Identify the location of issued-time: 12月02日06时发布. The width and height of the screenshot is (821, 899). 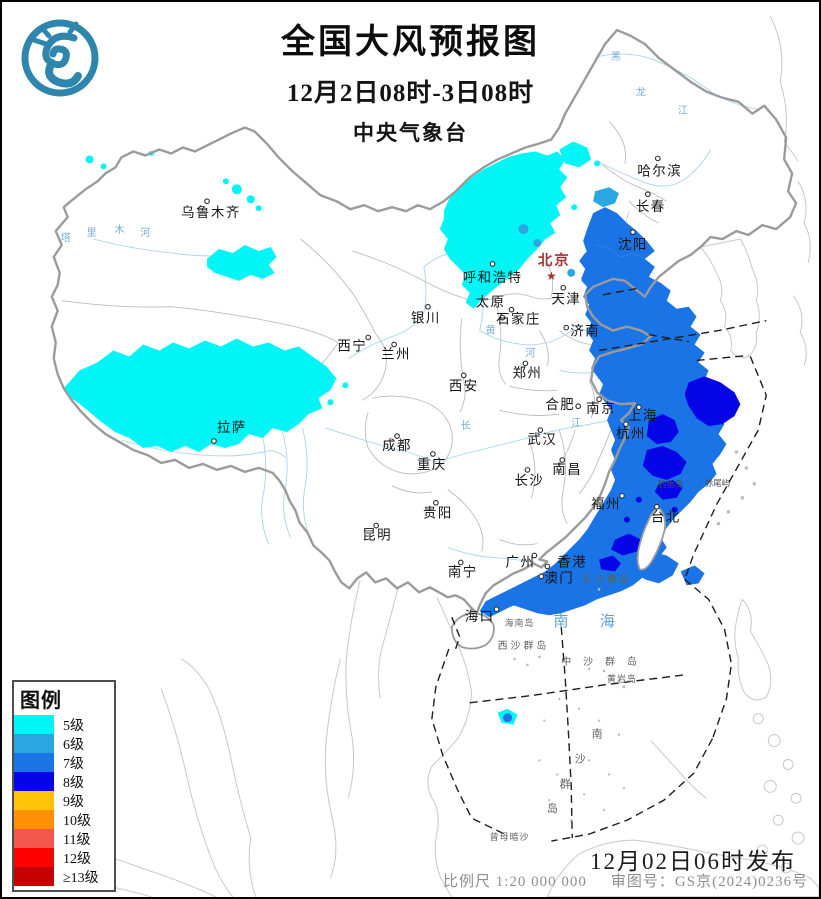
(693, 861).